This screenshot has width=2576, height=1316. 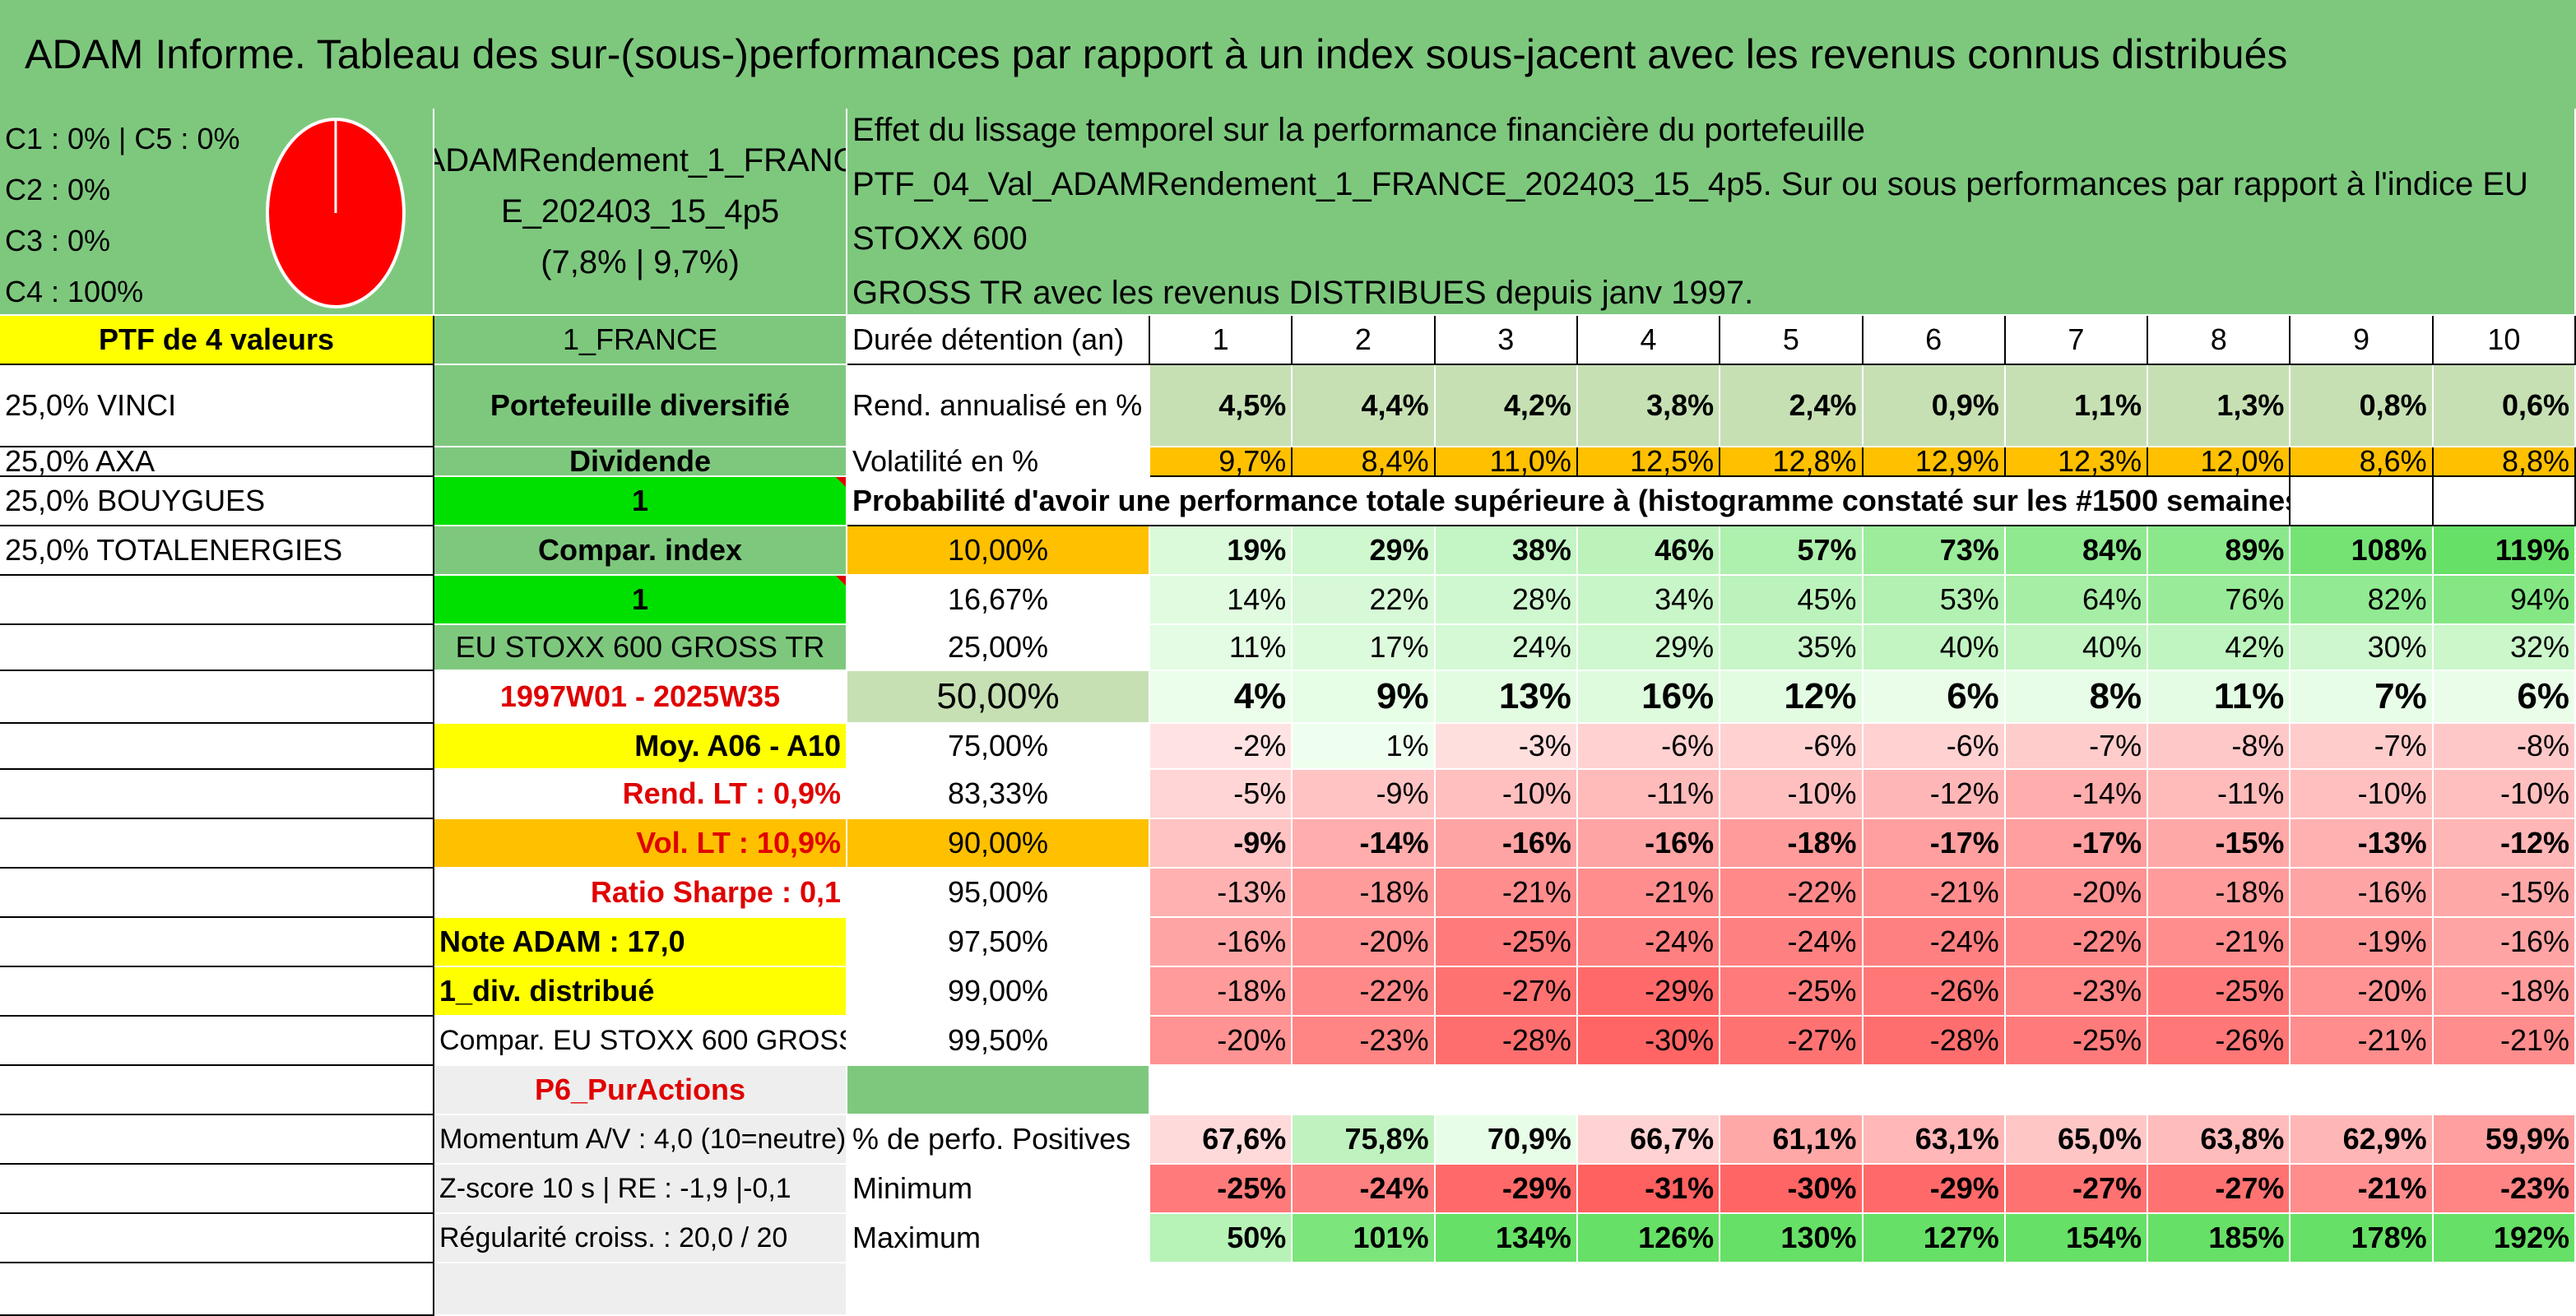 What do you see at coordinates (1935, 1140) in the screenshot?
I see `positive-rate-value: 63,1%` at bounding box center [1935, 1140].